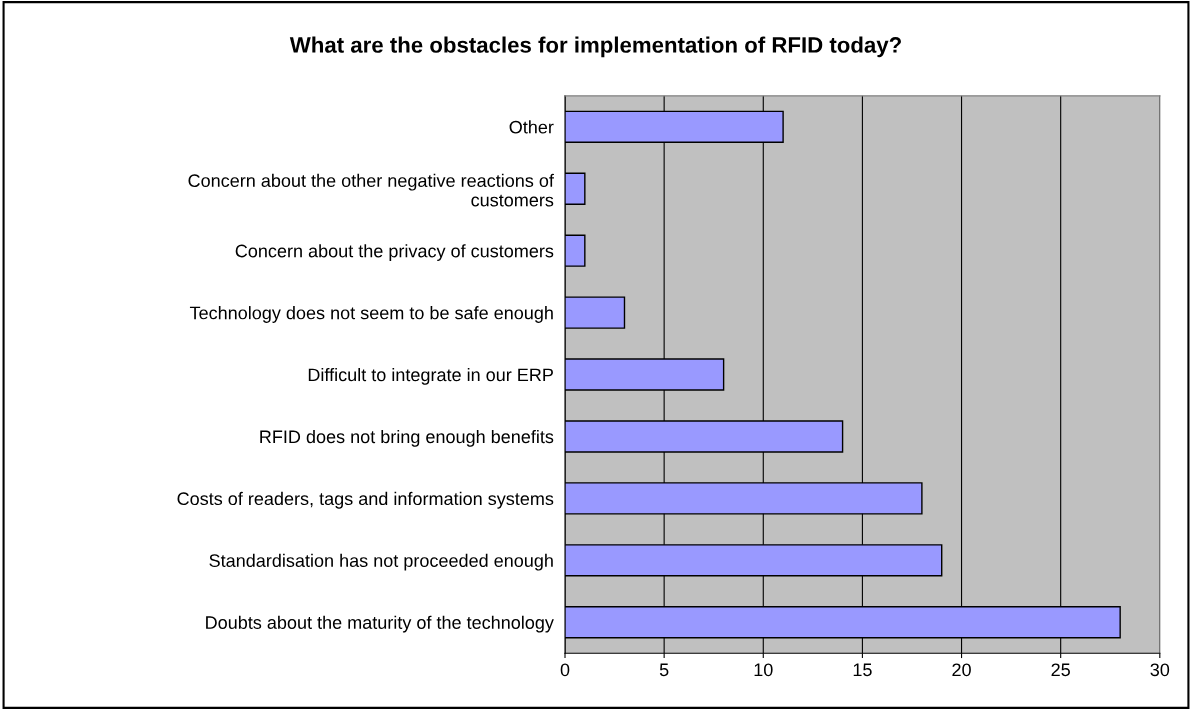  I want to click on y-tick-label: Concern about the other negative reactions of customers, so click(371, 190).